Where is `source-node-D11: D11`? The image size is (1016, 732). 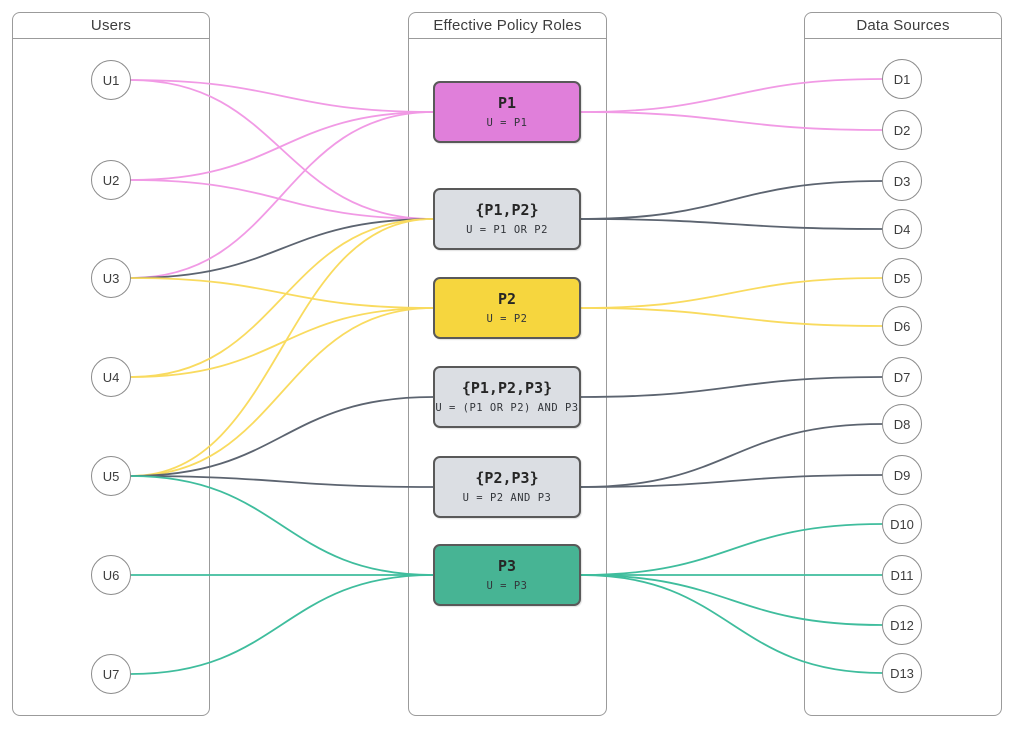
source-node-D11: D11 is located at coordinates (902, 575).